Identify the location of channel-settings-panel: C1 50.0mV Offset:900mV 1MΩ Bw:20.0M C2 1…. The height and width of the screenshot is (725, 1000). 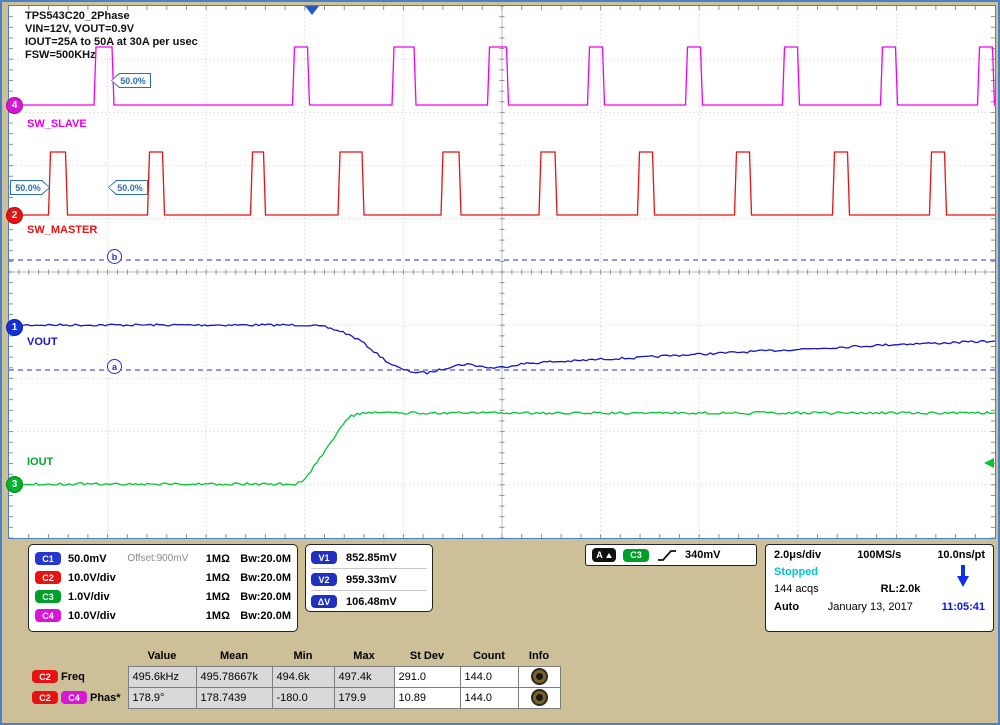
(163, 588).